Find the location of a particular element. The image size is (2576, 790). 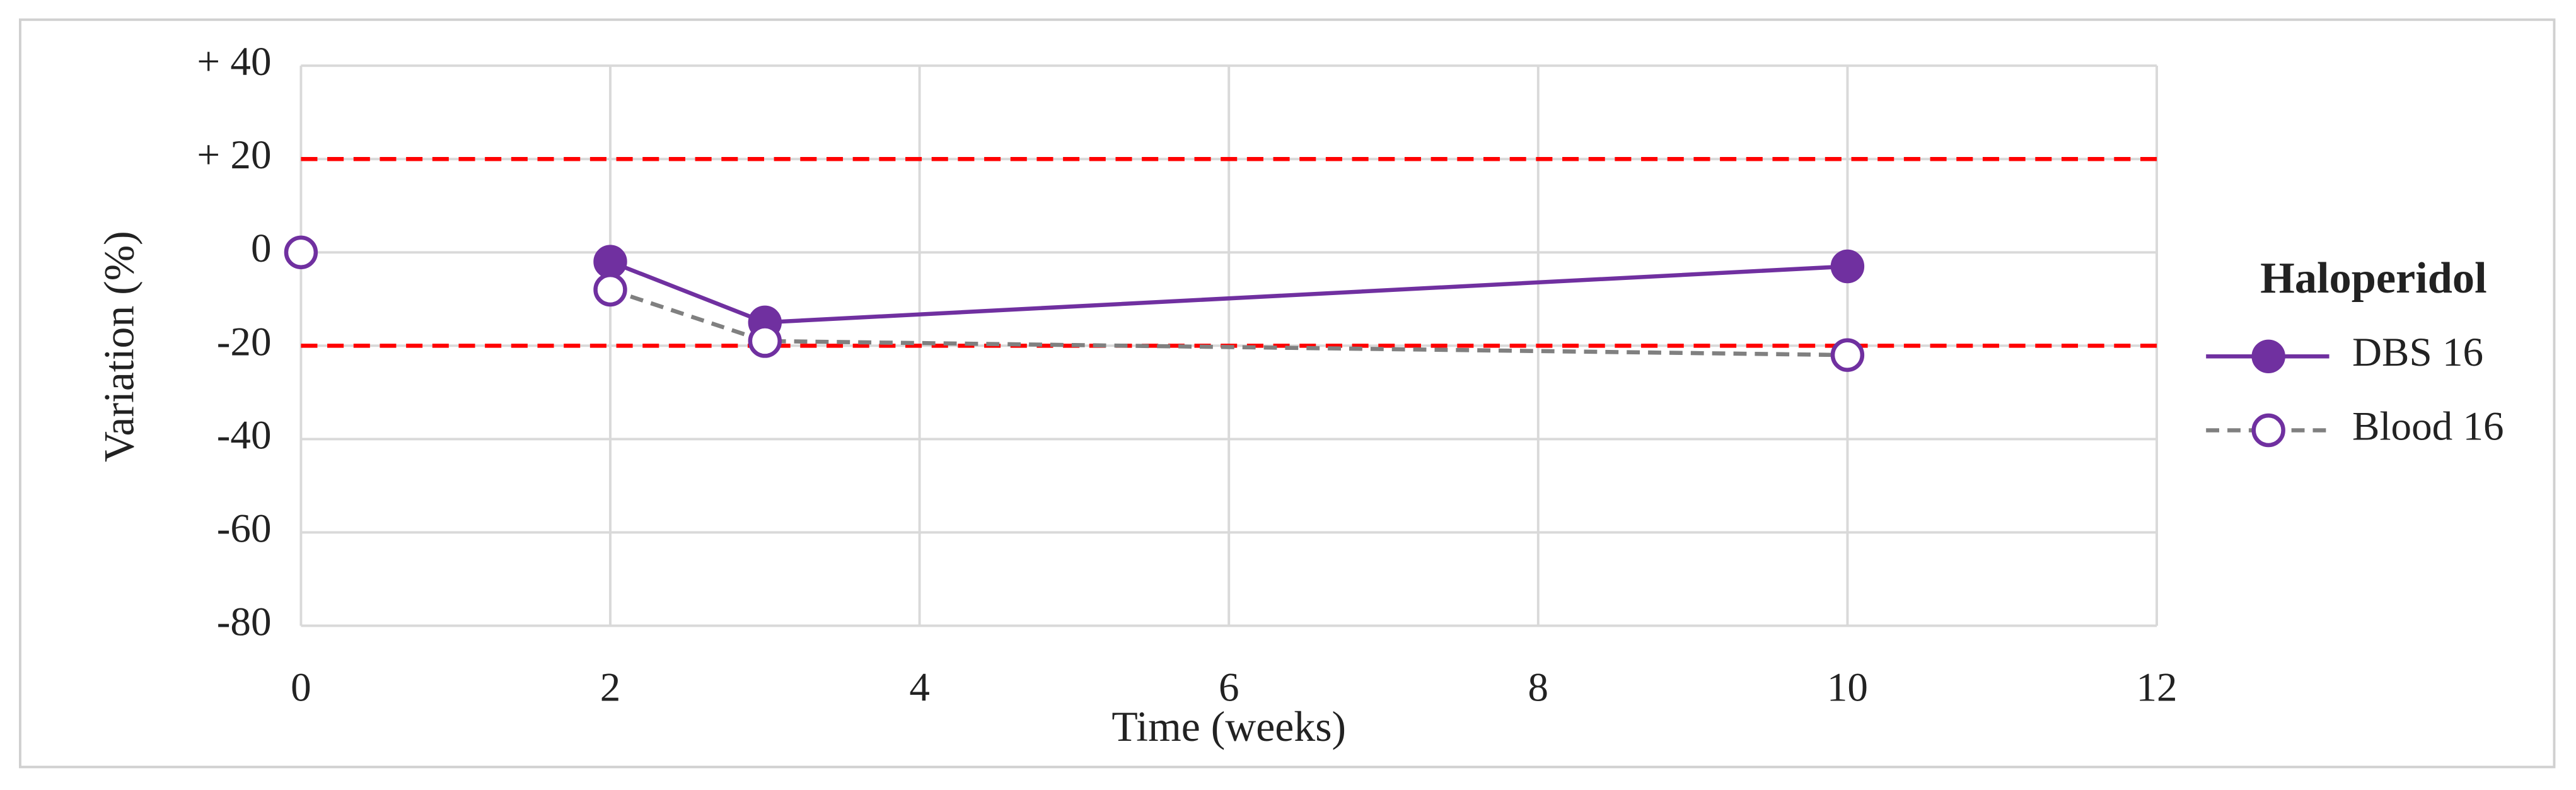

x-tick-label: 6 is located at coordinates (1229, 688).